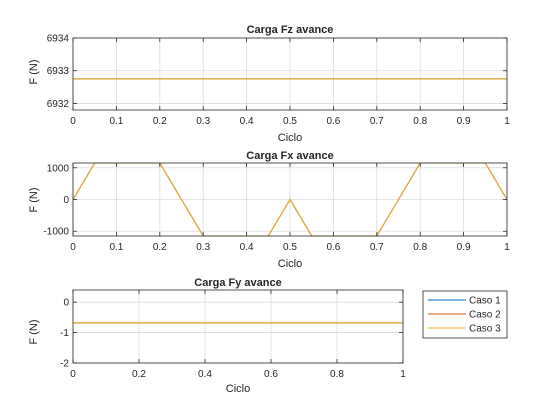 The image size is (560, 420). Describe the element at coordinates (58, 168) in the screenshot. I see `y-tick-label: 1000` at that location.